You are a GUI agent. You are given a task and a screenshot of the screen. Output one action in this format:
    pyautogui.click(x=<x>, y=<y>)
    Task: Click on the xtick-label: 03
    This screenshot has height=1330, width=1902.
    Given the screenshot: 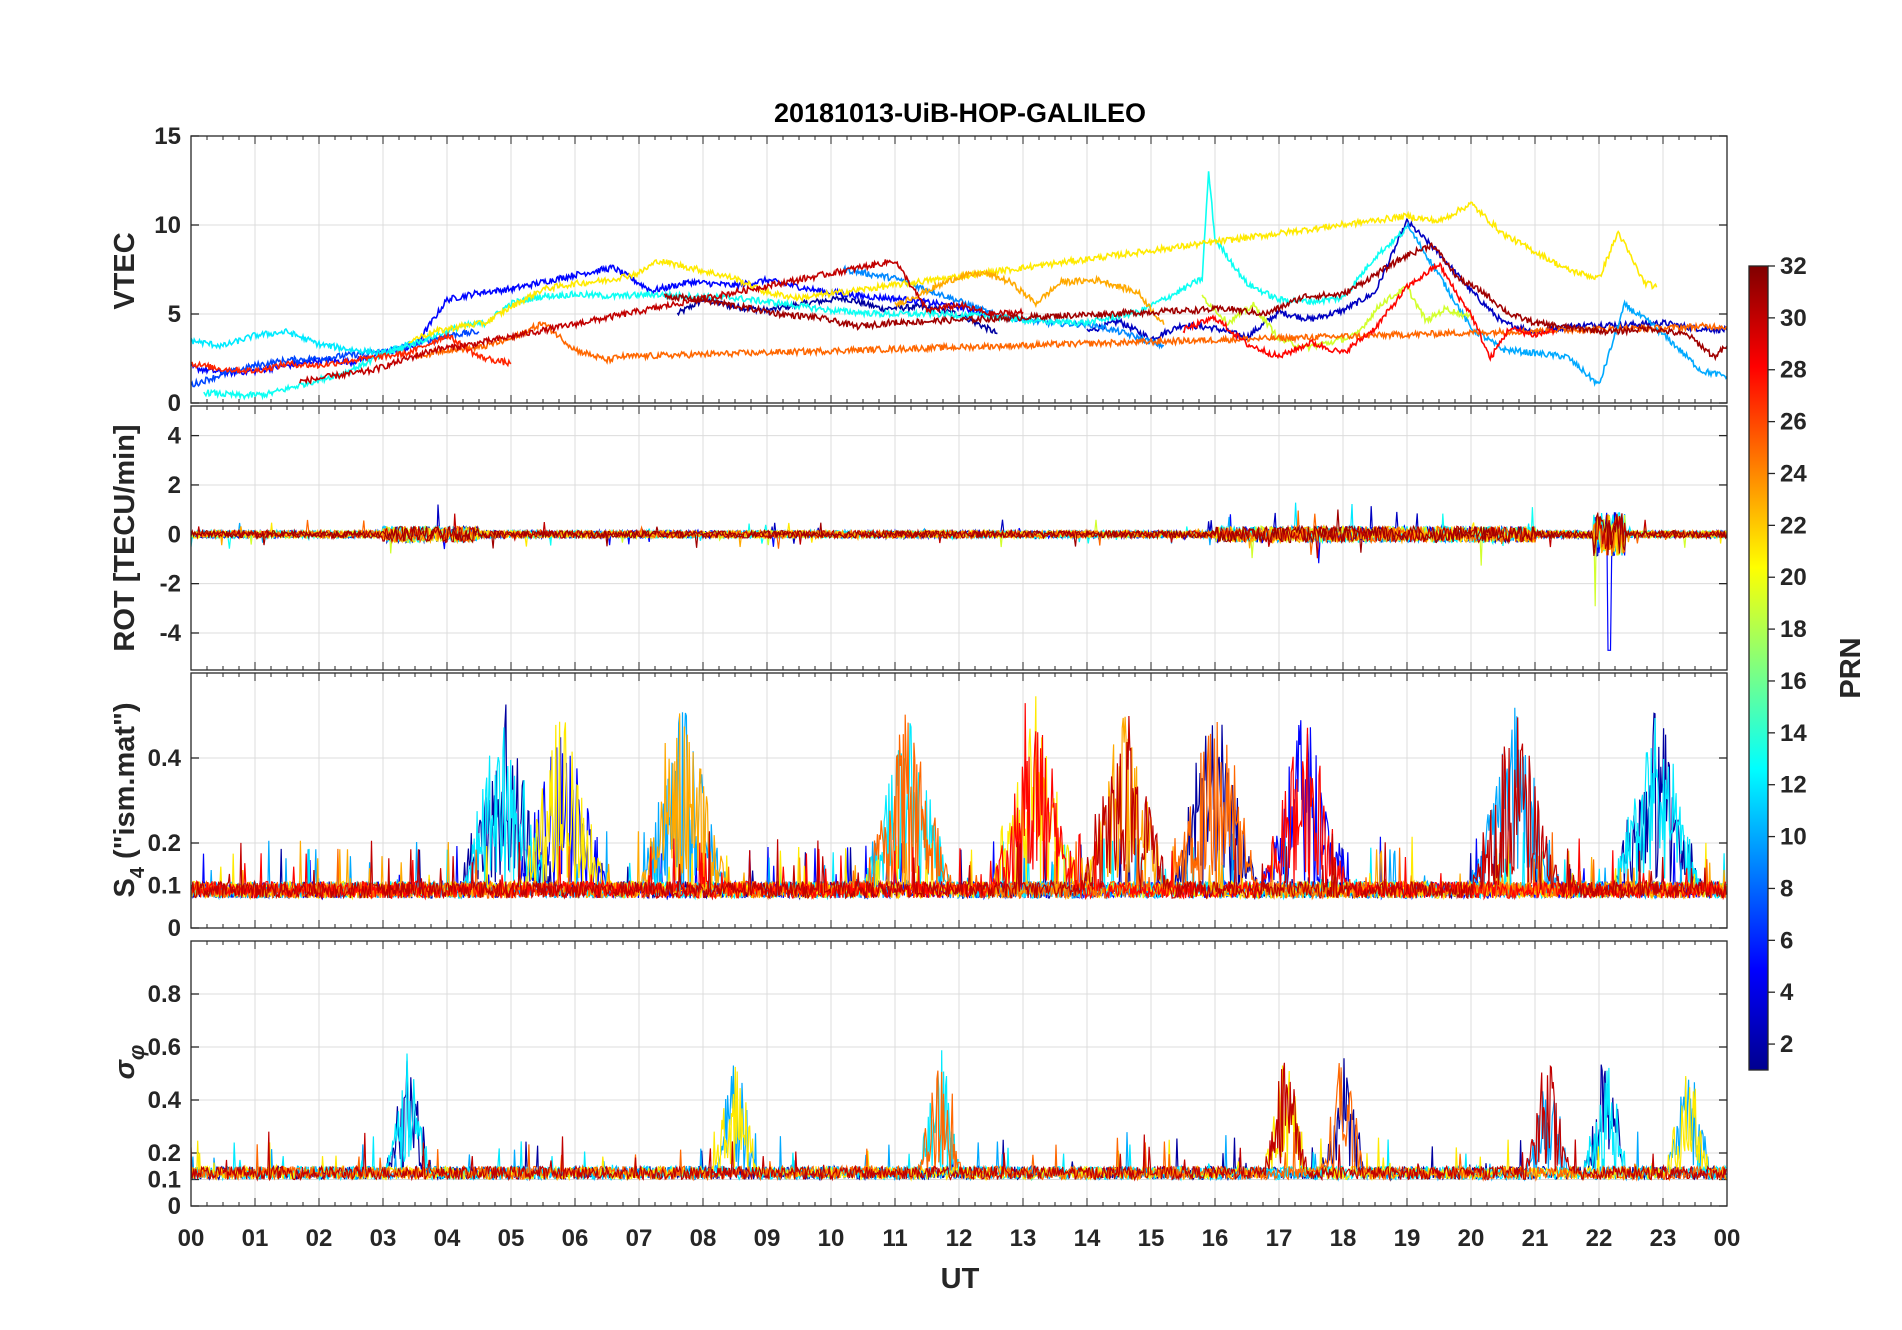 What is the action you would take?
    pyautogui.click(x=383, y=1238)
    